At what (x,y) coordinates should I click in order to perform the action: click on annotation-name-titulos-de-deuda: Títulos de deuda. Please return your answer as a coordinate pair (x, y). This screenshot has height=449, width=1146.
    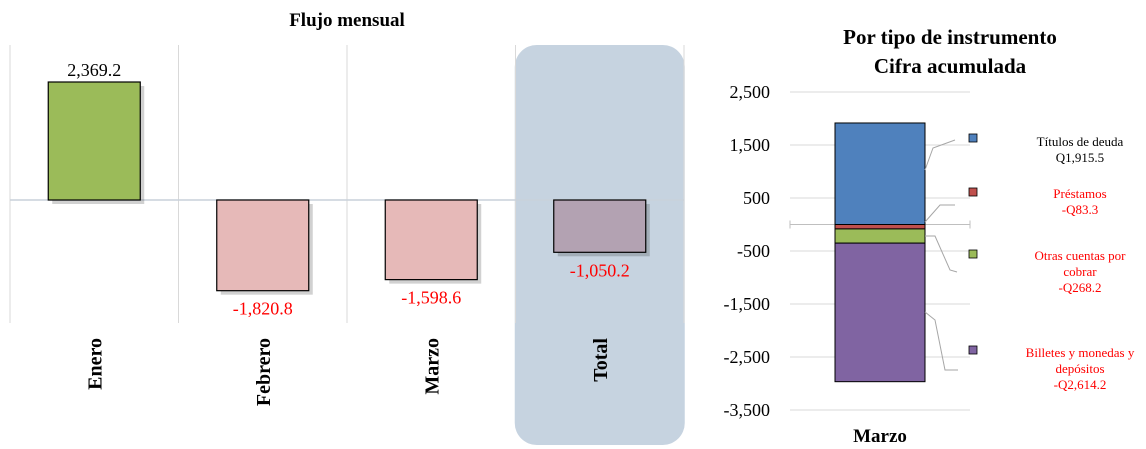
    Looking at the image, I should click on (1080, 141).